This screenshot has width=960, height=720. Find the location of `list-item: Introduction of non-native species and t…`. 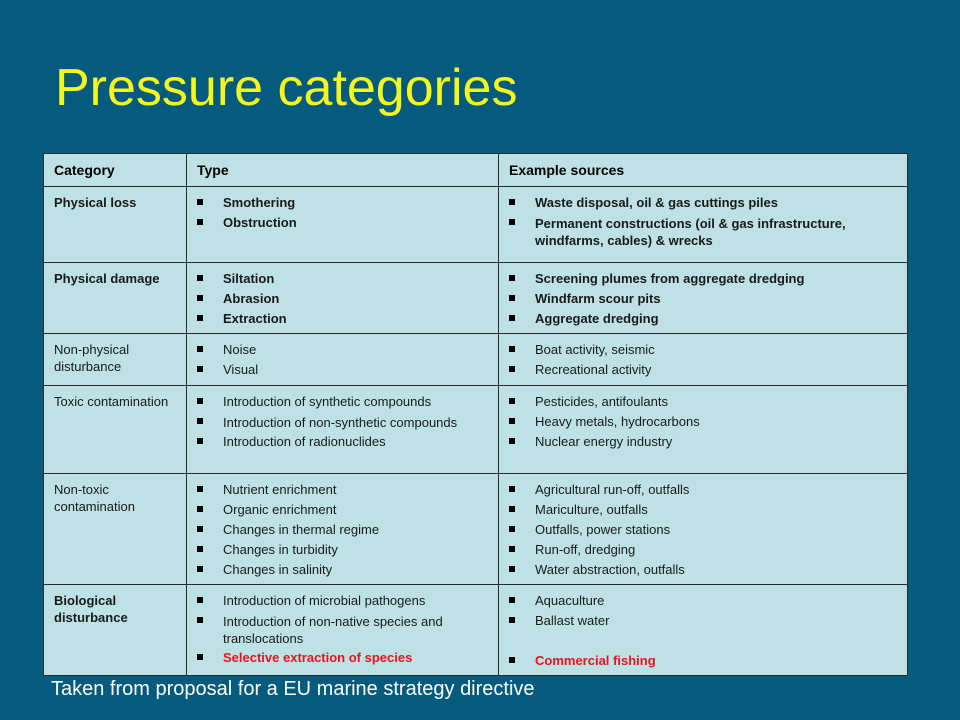

list-item: Introduction of non-native species and t… is located at coordinates (344, 629).